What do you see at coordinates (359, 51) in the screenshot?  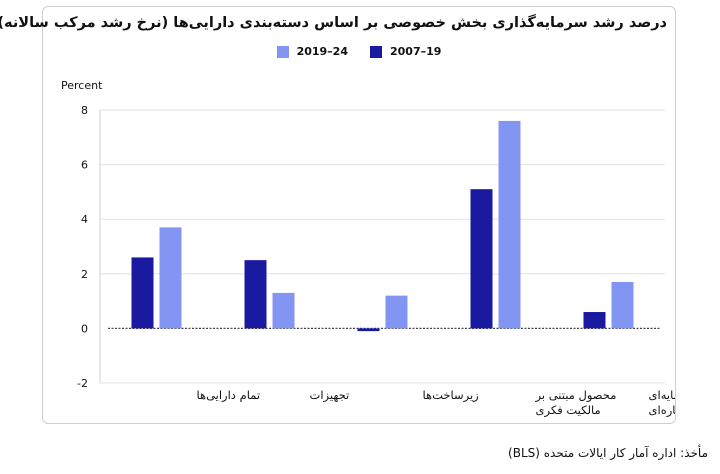 I see `legend: 2019–24 2007–19` at bounding box center [359, 51].